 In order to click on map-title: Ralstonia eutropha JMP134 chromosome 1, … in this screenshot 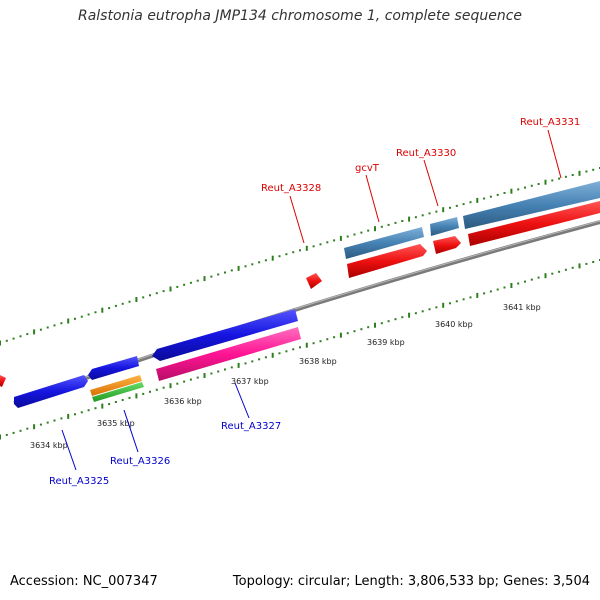, I will do `click(299, 16)`.